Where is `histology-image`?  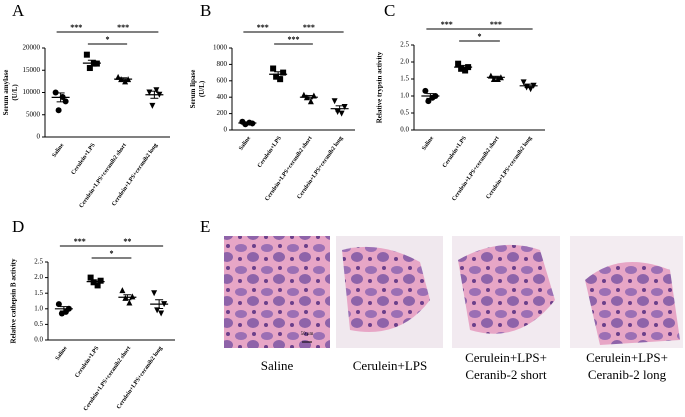 histology-image is located at coordinates (277, 292).